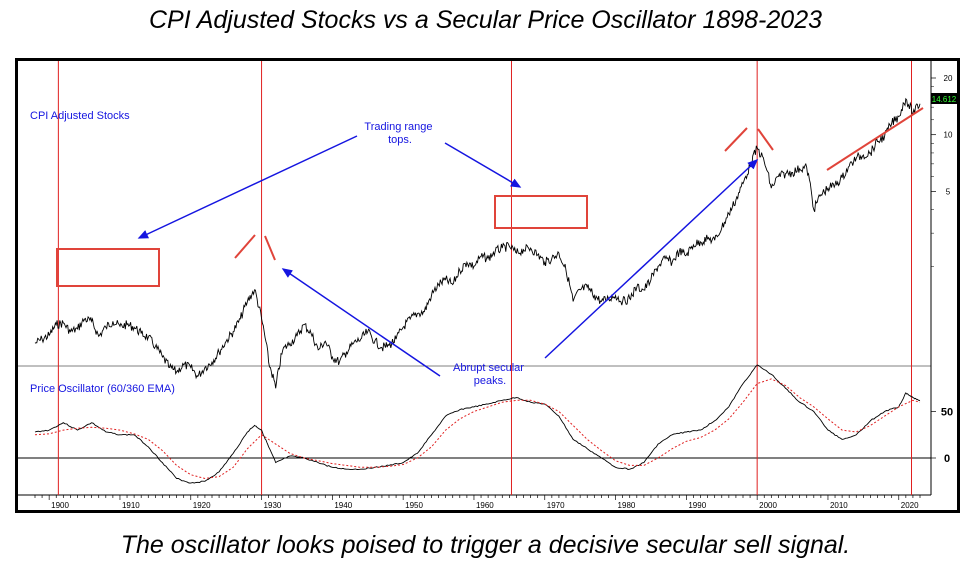  What do you see at coordinates (485, 505) in the screenshot?
I see `x-tick-label: 1960` at bounding box center [485, 505].